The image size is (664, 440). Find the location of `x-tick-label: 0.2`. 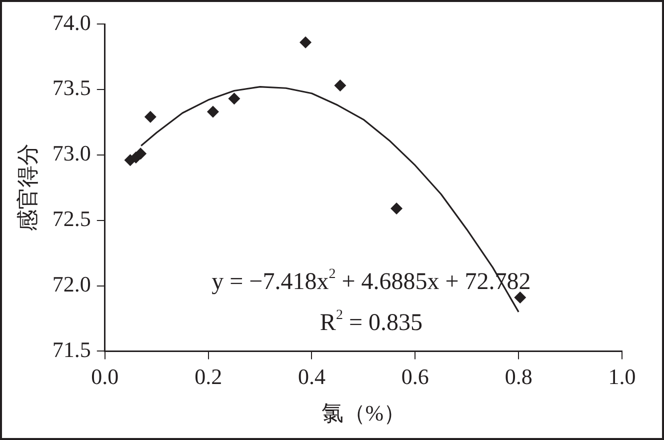

x-tick-label: 0.2 is located at coordinates (208, 377).